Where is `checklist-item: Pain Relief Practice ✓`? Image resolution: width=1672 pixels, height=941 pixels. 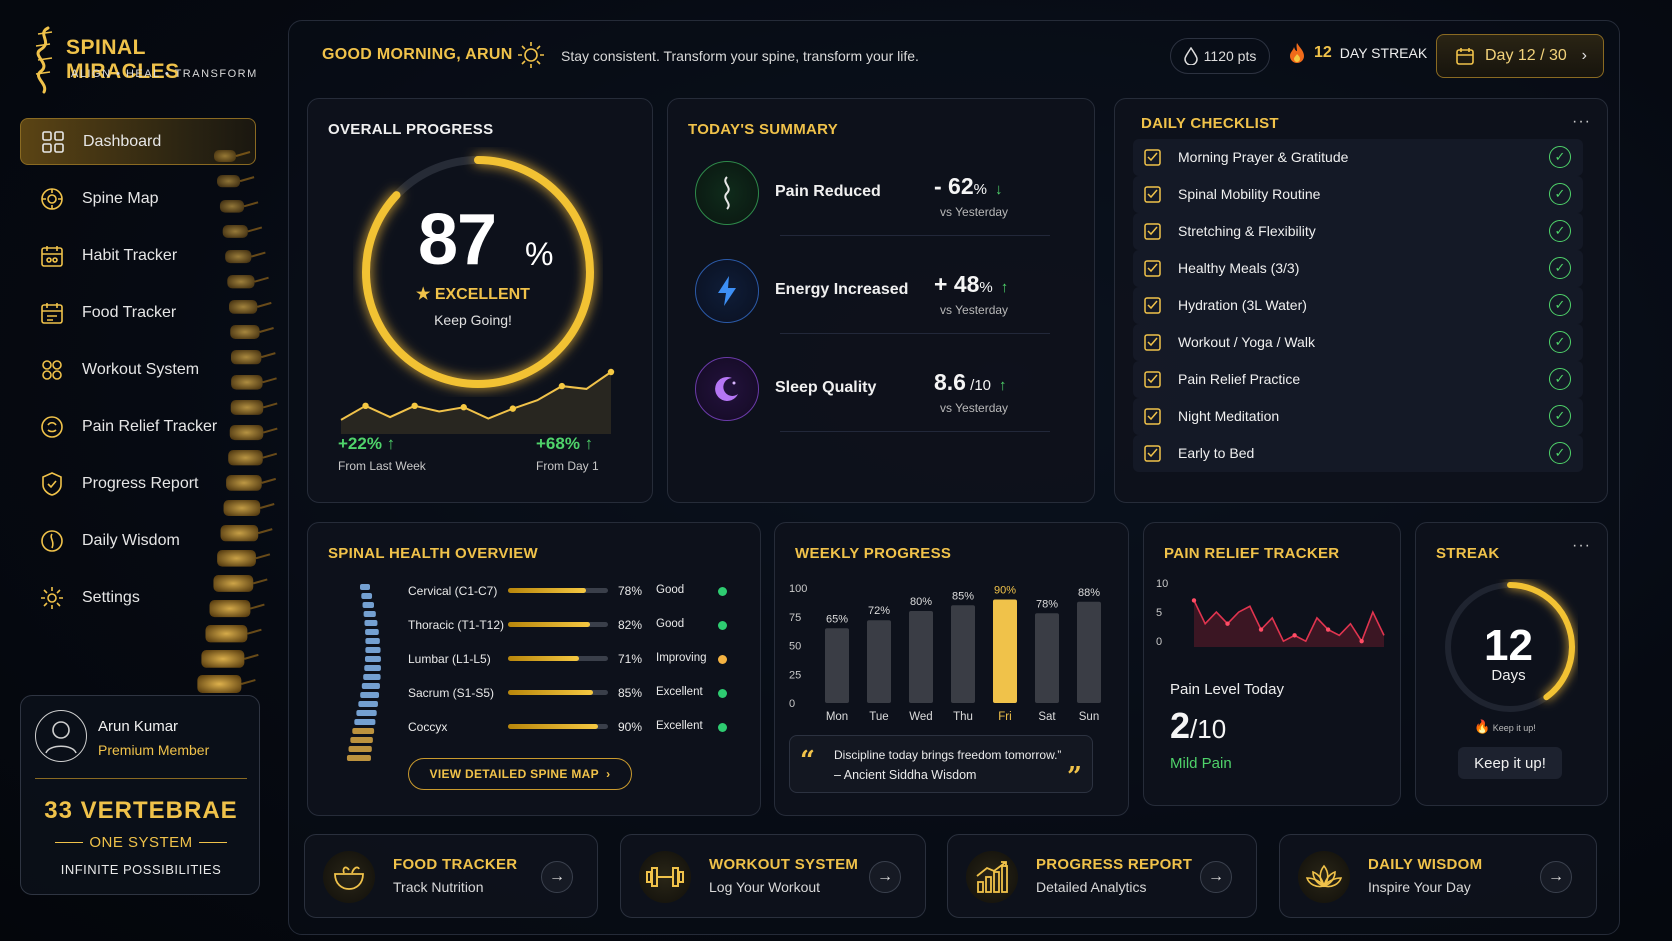 checklist-item: Pain Relief Practice ✓ is located at coordinates (1358, 379).